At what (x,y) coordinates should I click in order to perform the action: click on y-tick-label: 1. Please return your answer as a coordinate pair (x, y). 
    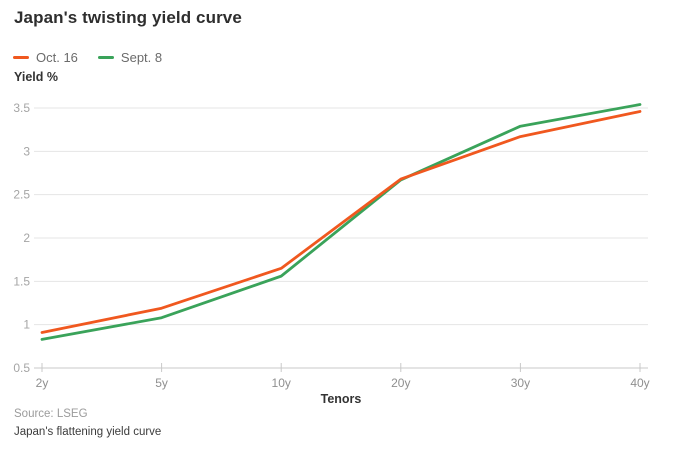
    Looking at the image, I should click on (26, 325).